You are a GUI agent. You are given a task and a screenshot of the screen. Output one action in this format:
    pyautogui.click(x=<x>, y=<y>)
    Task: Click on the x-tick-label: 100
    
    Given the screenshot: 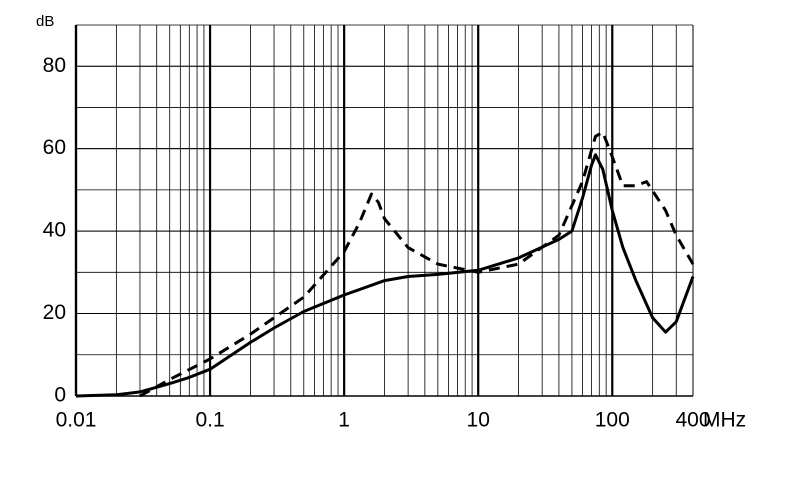 What is the action you would take?
    pyautogui.click(x=612, y=420)
    